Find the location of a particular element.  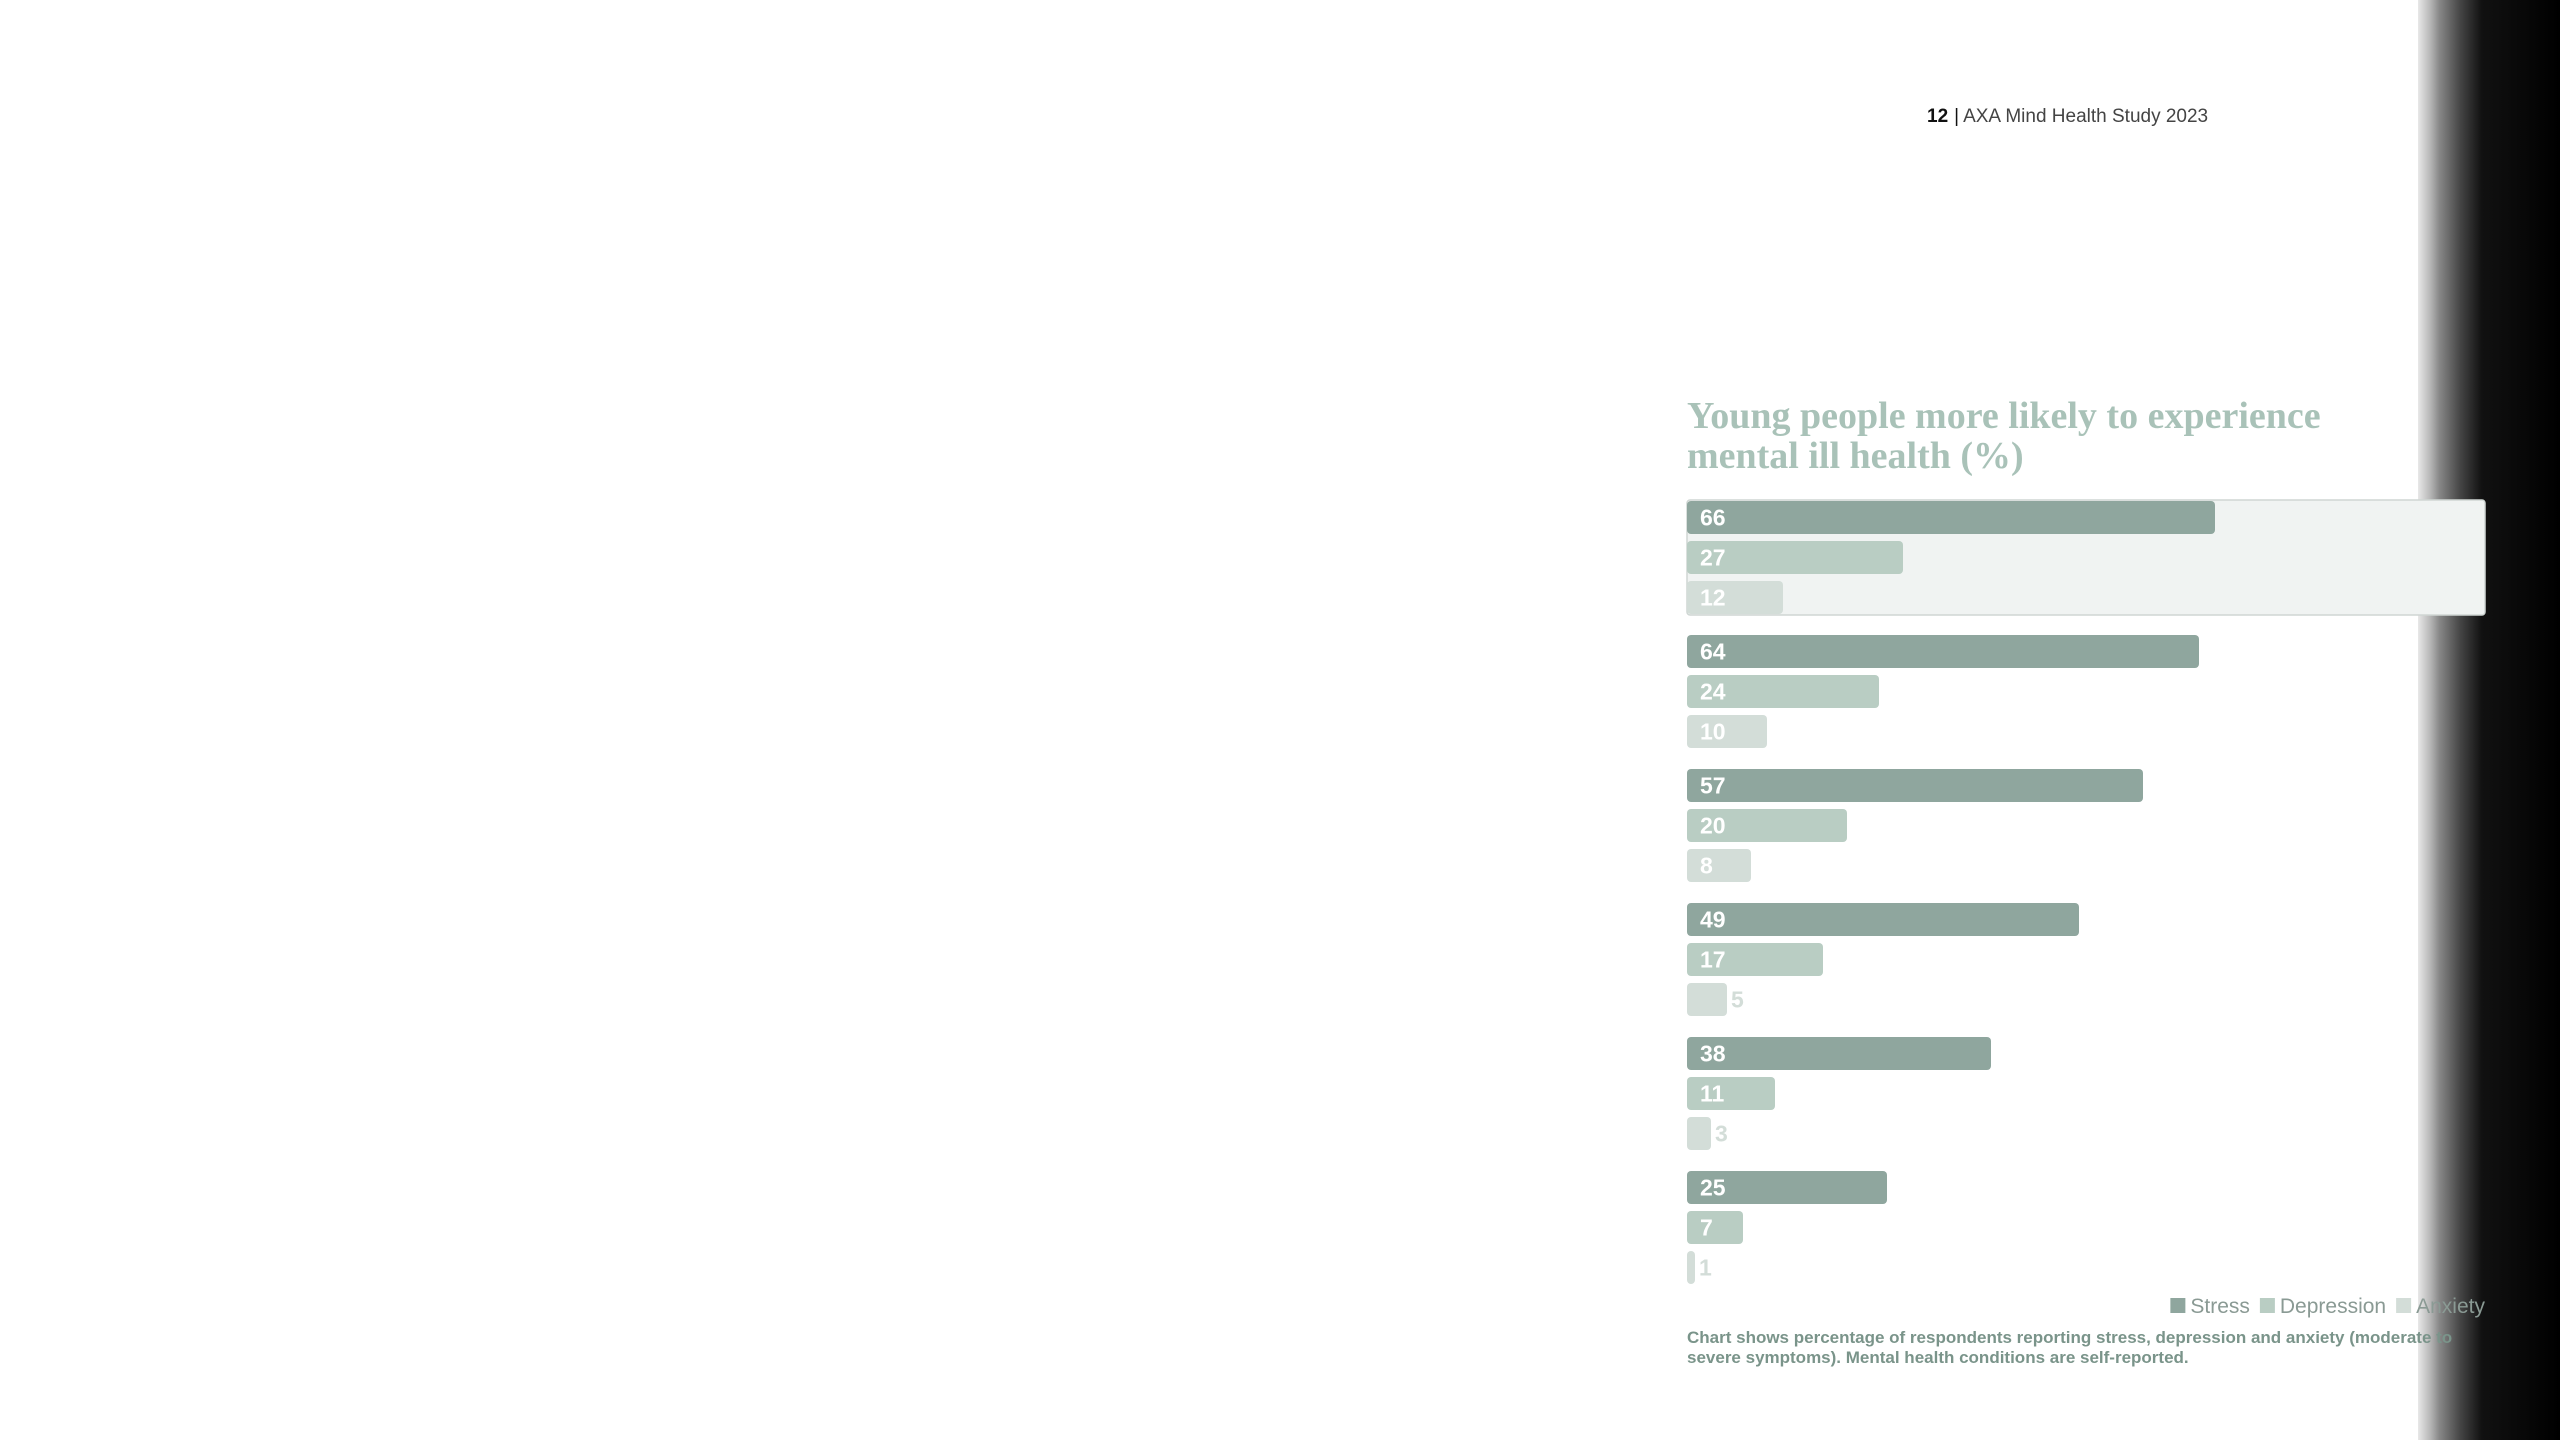

value-label: 25 is located at coordinates (1713, 1188).